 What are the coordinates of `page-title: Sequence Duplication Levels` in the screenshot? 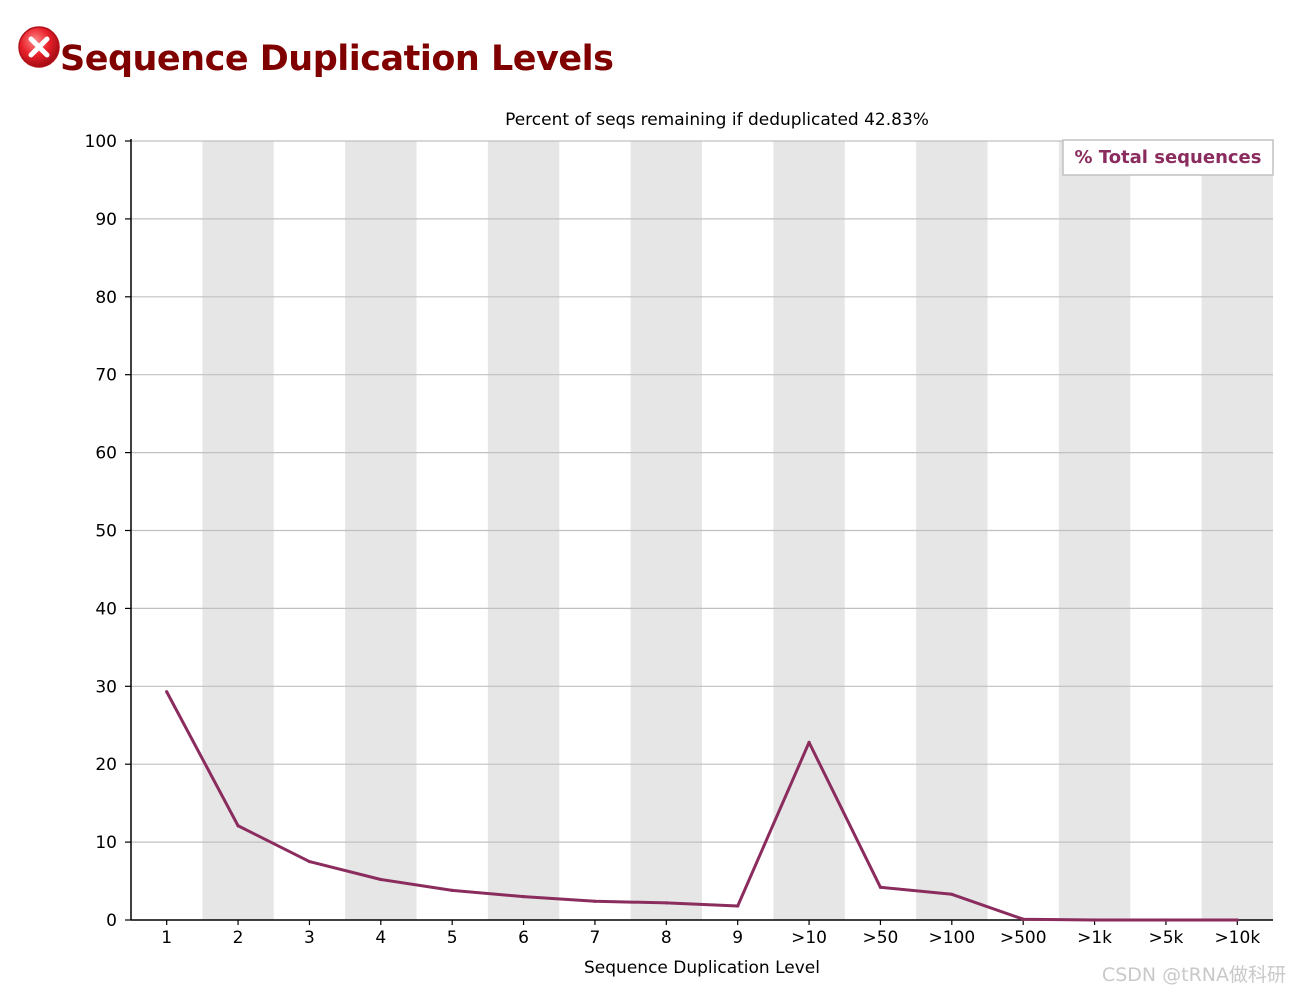 It's located at (337, 59).